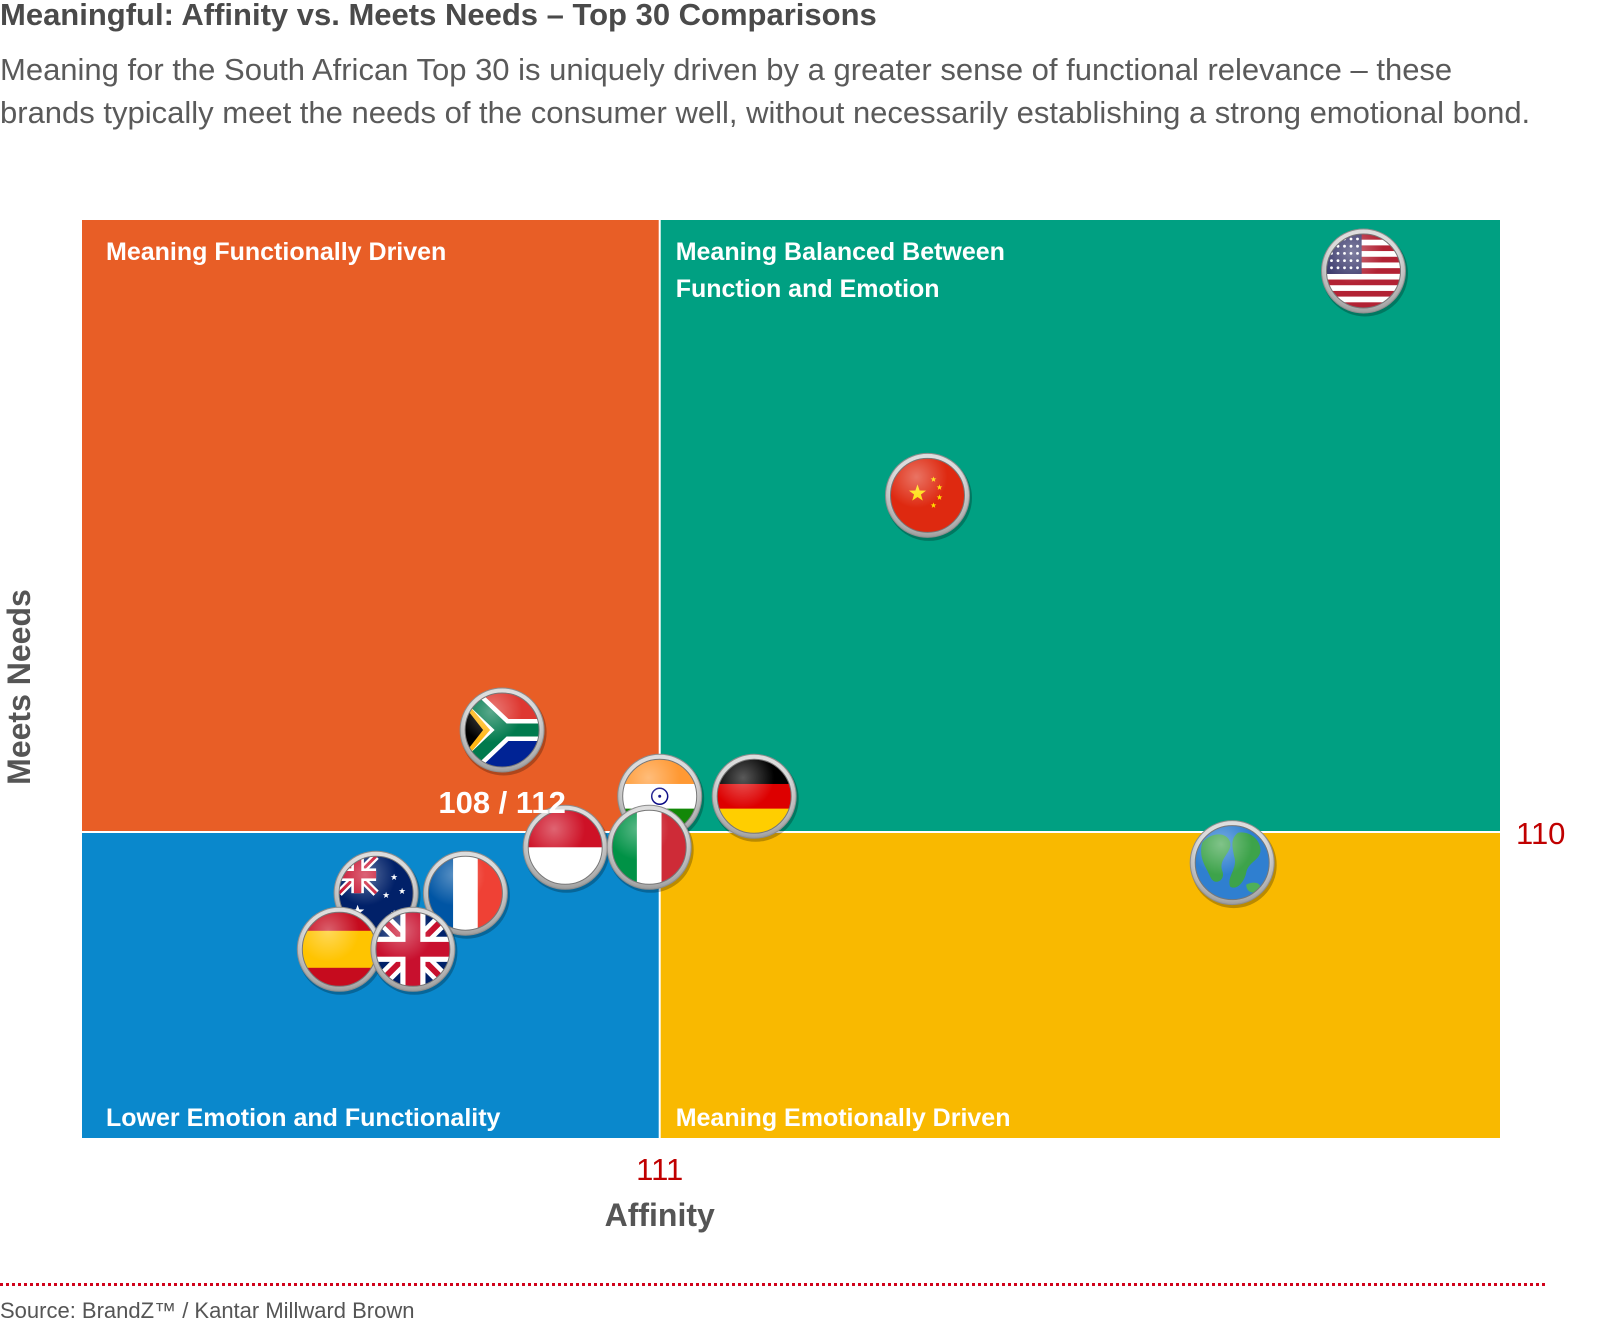 This screenshot has height=1326, width=1600. What do you see at coordinates (843, 1118) in the screenshot?
I see `quadrant-label-bottom-right: Meaning Emotionally Driven` at bounding box center [843, 1118].